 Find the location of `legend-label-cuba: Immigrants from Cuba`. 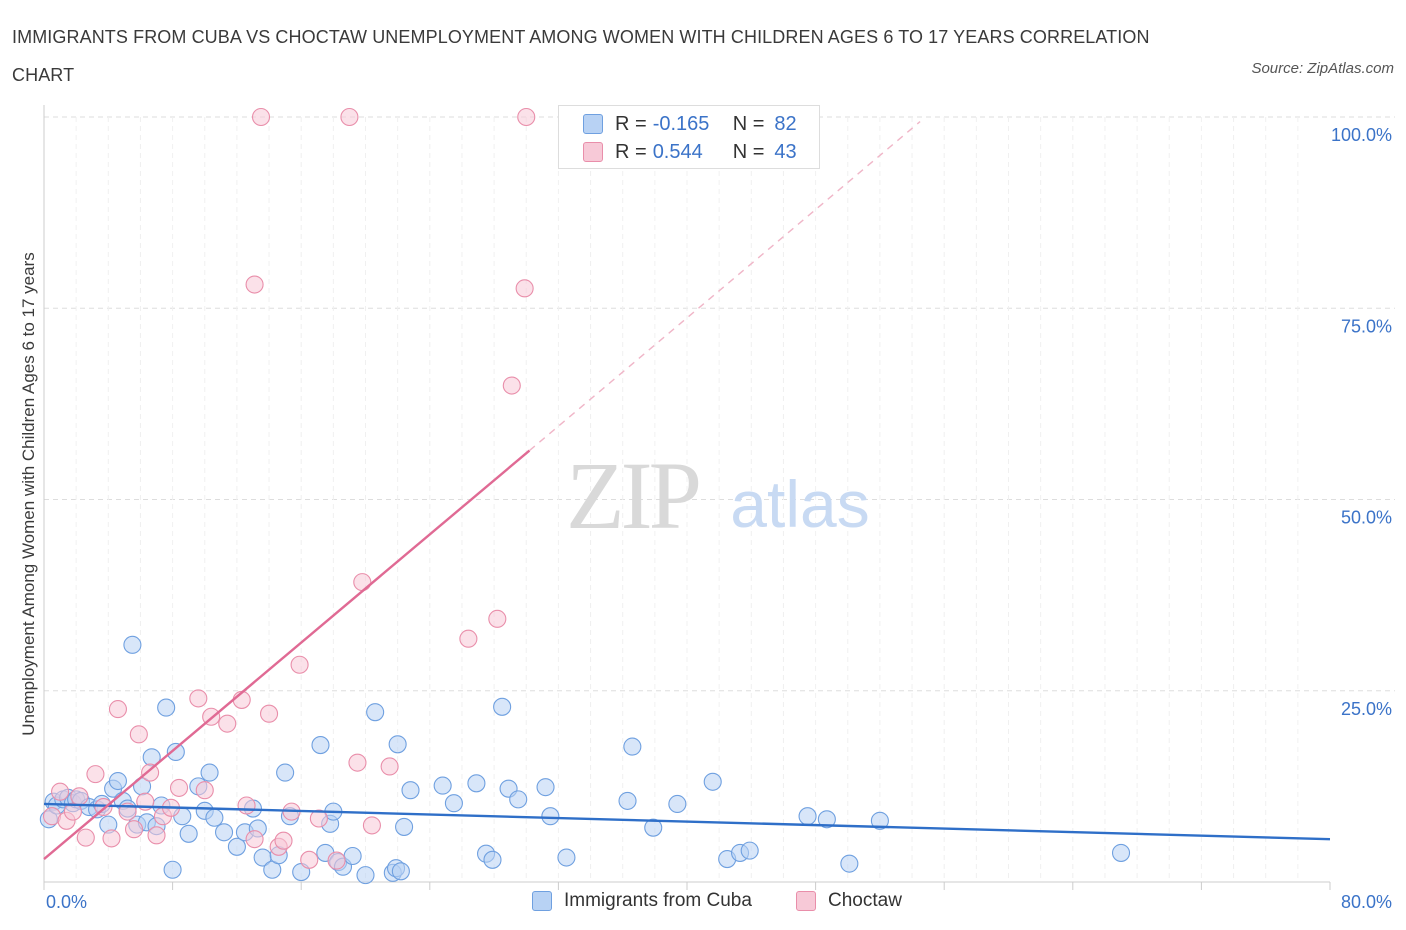

legend-label-cuba: Immigrants from Cuba is located at coordinates (658, 900).